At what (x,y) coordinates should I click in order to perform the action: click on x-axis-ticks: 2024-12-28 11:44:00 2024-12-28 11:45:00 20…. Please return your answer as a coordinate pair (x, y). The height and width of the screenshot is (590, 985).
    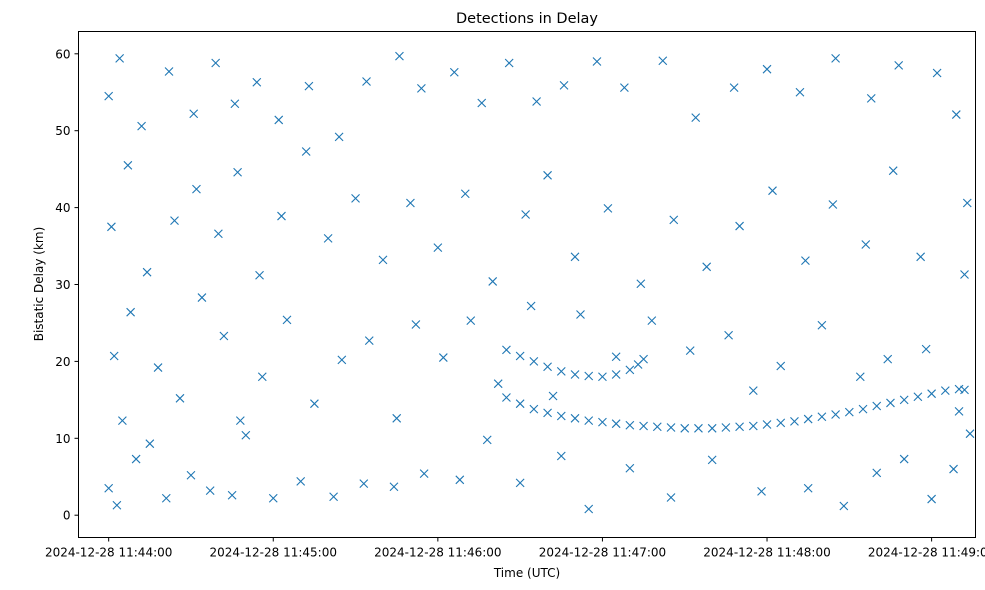
    Looking at the image, I should click on (515, 548).